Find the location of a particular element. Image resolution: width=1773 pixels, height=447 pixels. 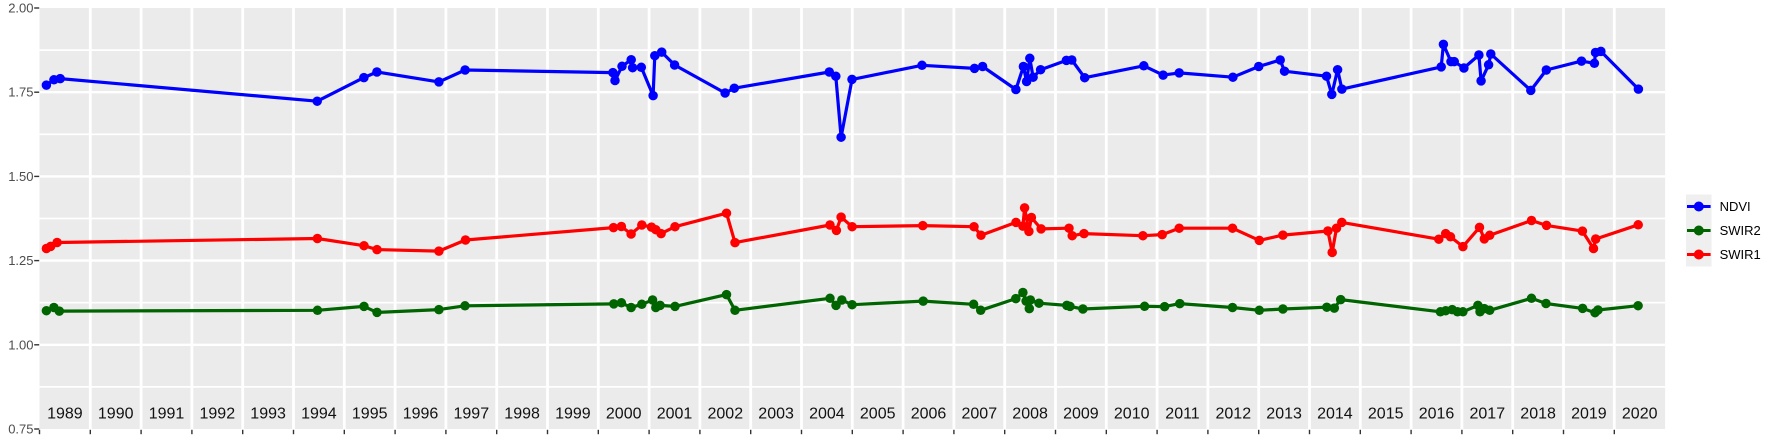

svg-text: 1993 is located at coordinates (268, 414).